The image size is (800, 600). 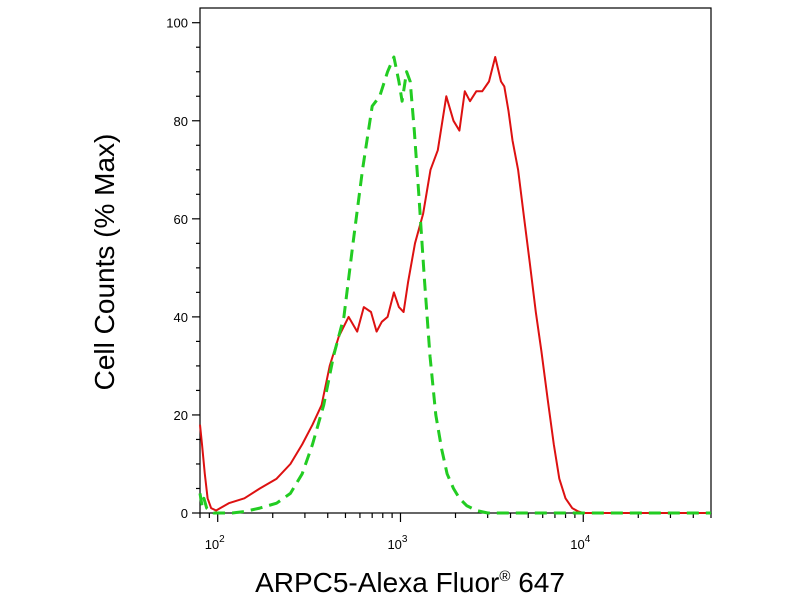 I want to click on x-tick-label: 10³, so click(x=397, y=543).